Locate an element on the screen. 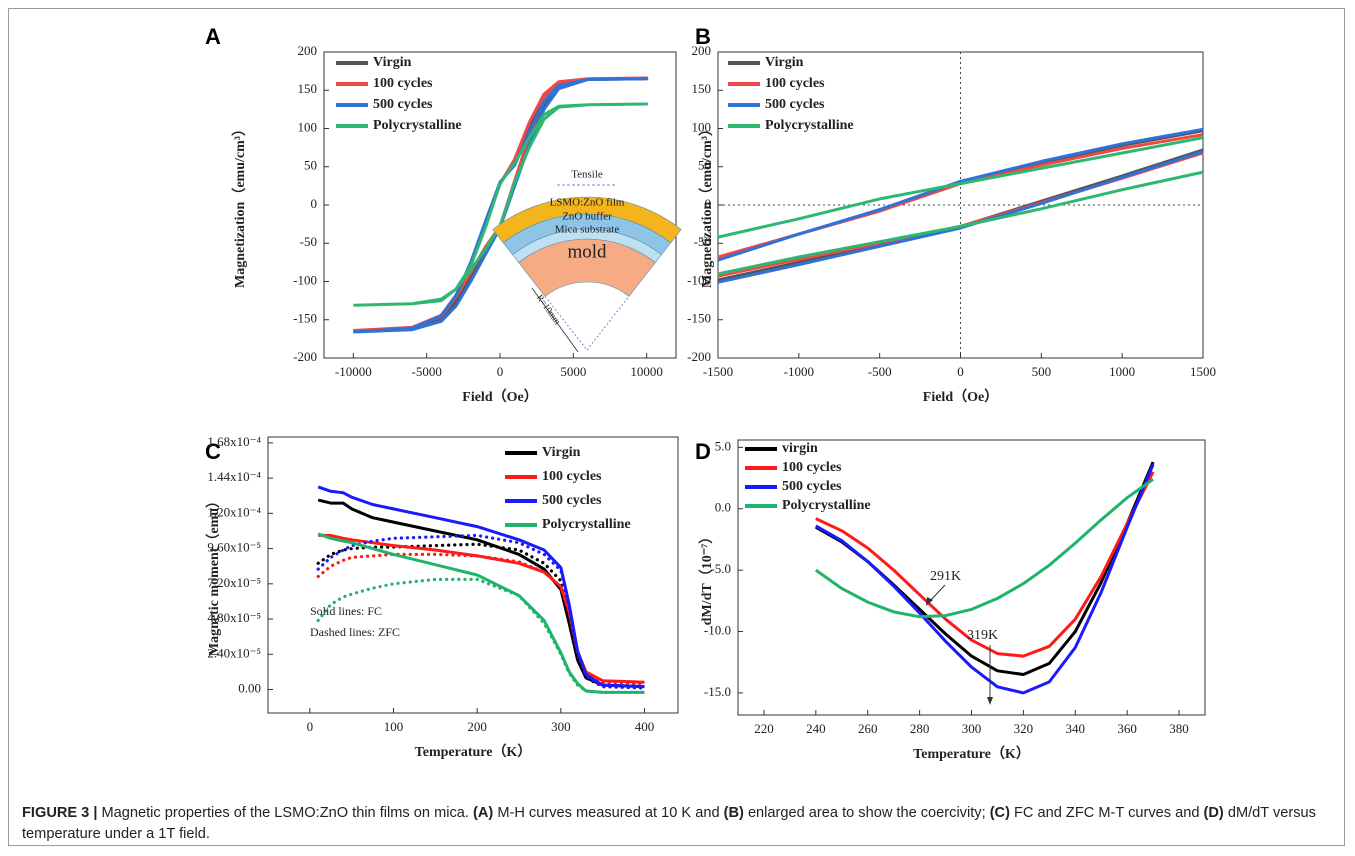 This screenshot has height=856, width=1355. caption-part: (A) is located at coordinates (483, 813).